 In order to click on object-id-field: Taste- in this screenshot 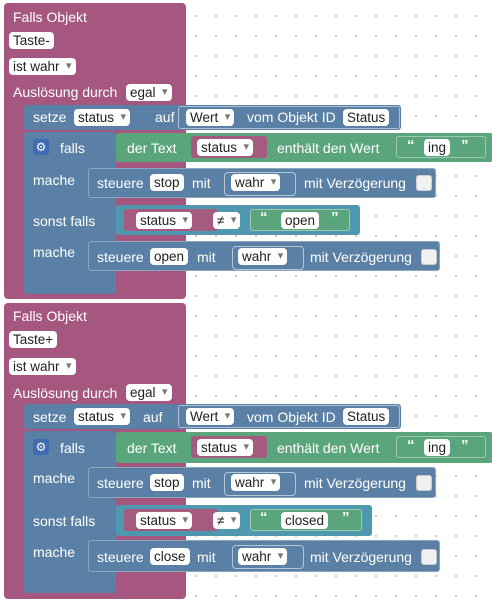, I will do `click(31, 40)`.